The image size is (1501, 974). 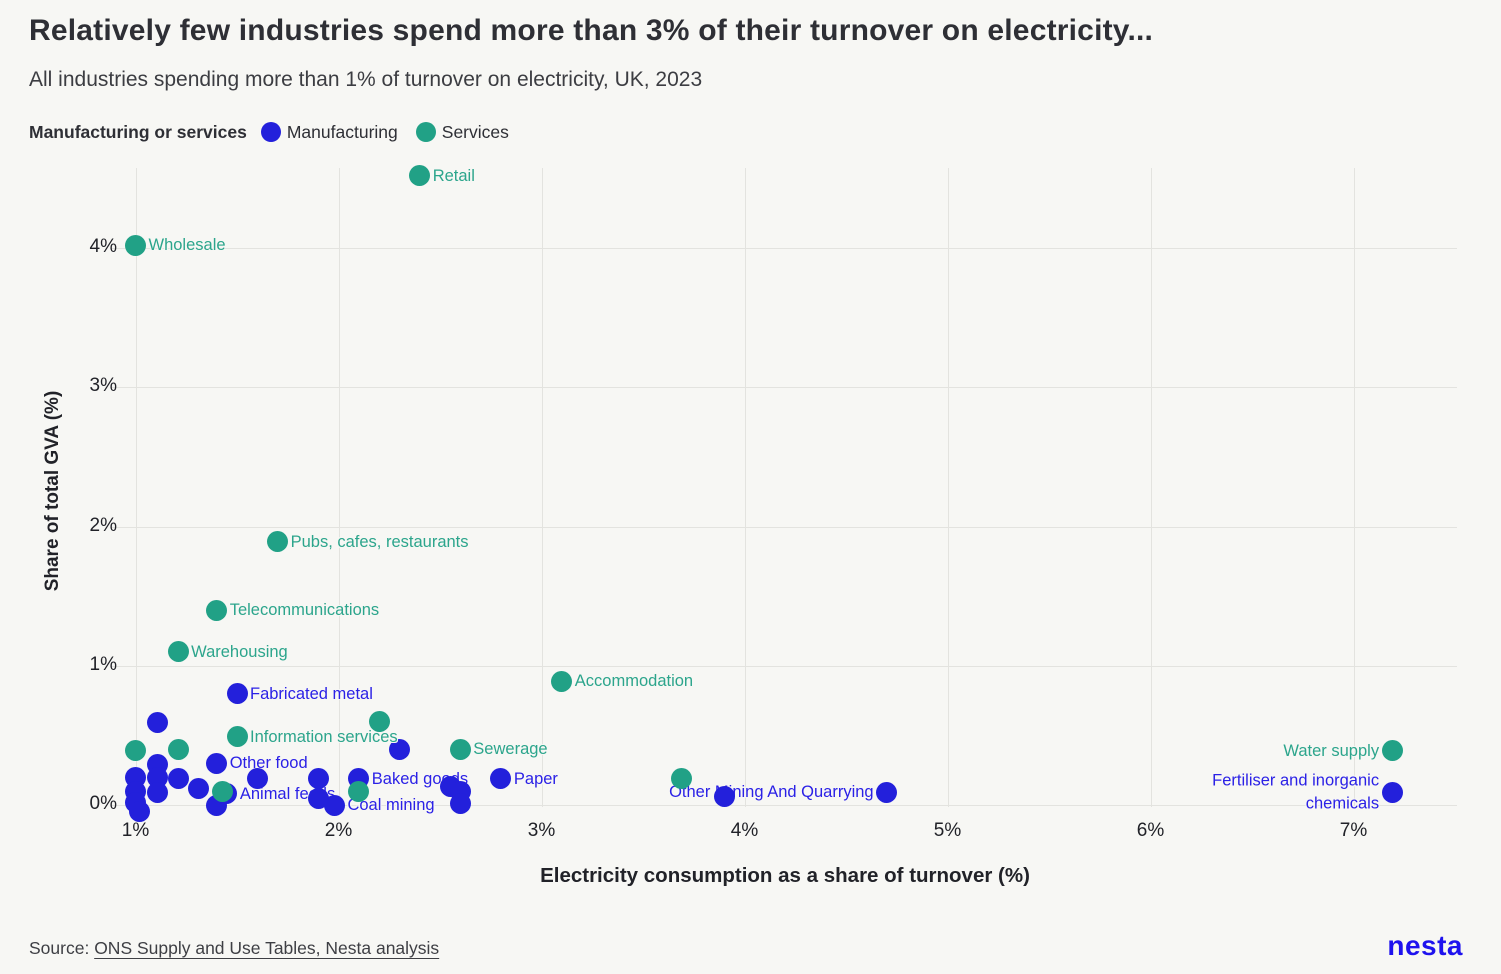 I want to click on point-label: Warehousing, so click(x=239, y=651).